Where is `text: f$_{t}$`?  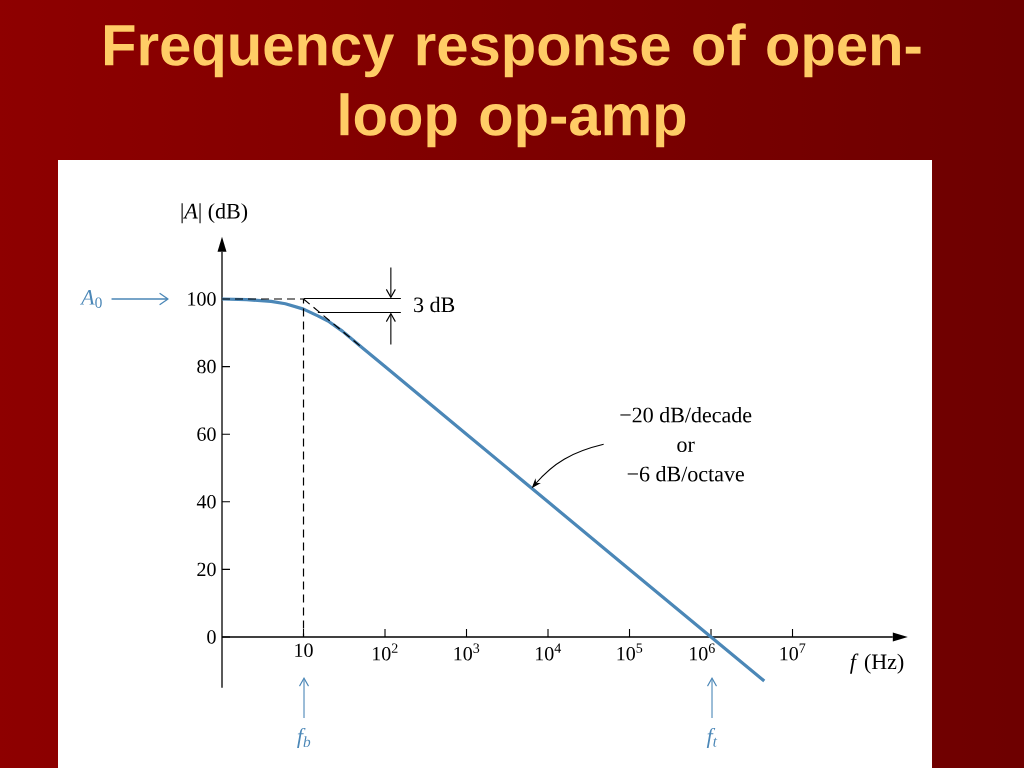
text: f$_{t}$ is located at coordinates (712, 738).